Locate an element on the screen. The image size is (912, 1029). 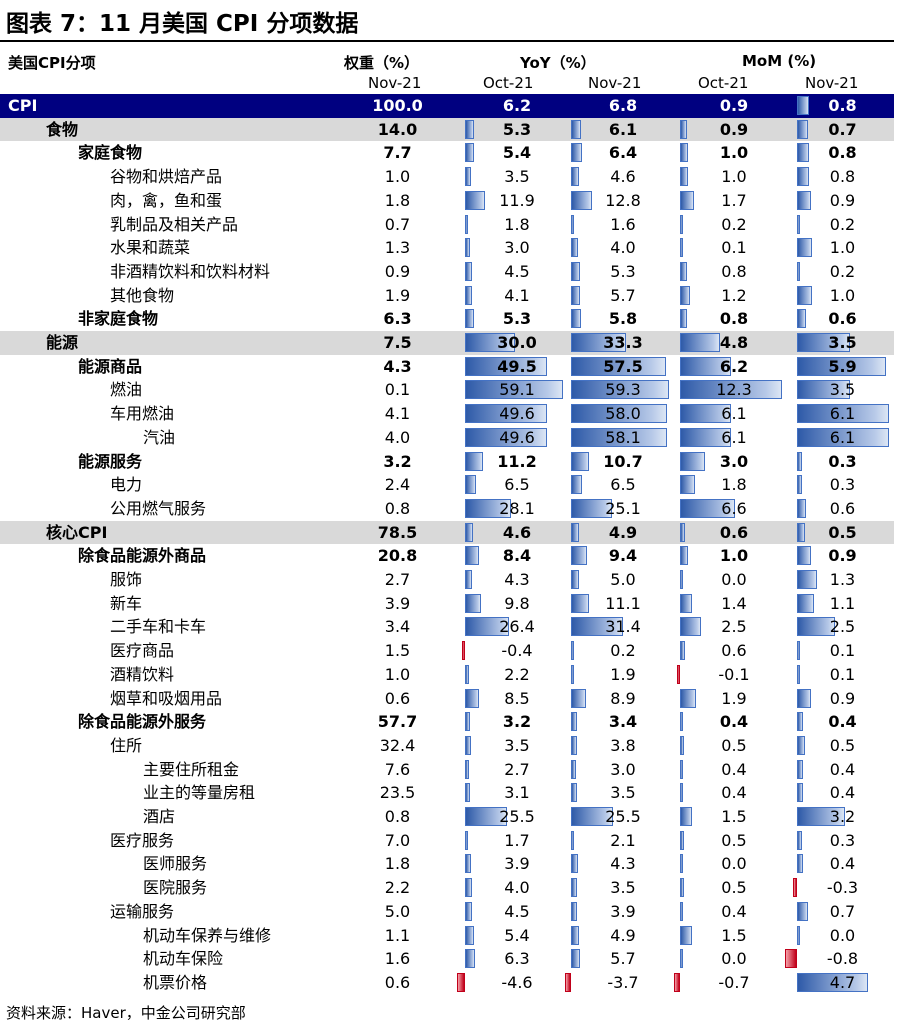
cell-weight: 7.5 is located at coordinates (397, 342).